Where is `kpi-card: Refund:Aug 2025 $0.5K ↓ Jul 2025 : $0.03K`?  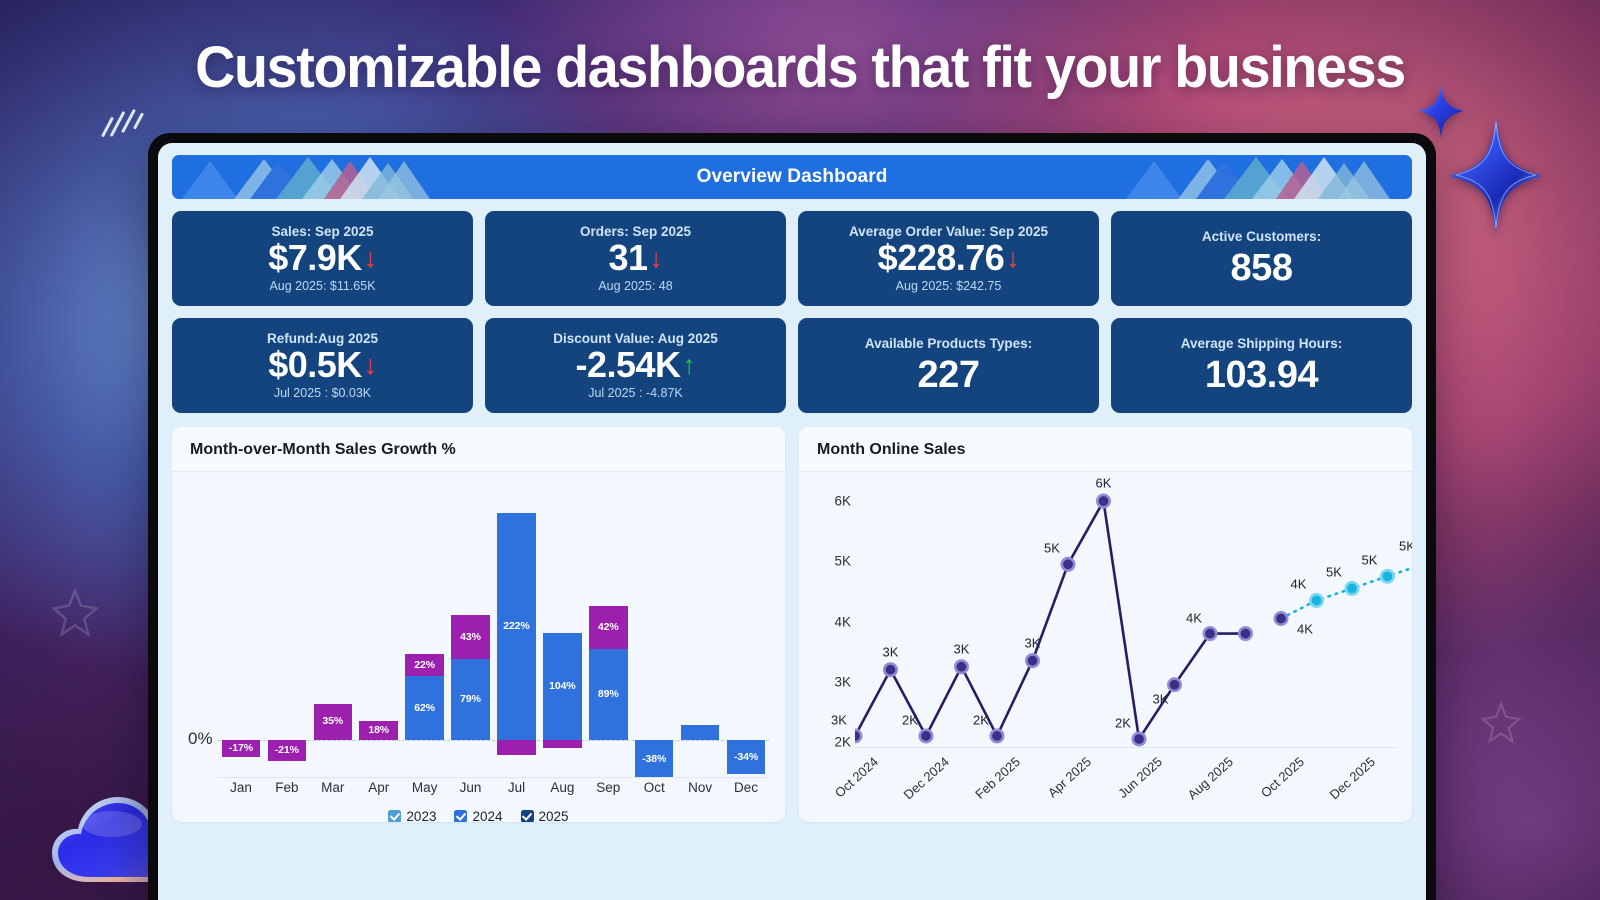
kpi-card: Refund:Aug 2025 $0.5K ↓ Jul 2025 : $0.03K is located at coordinates (322, 365).